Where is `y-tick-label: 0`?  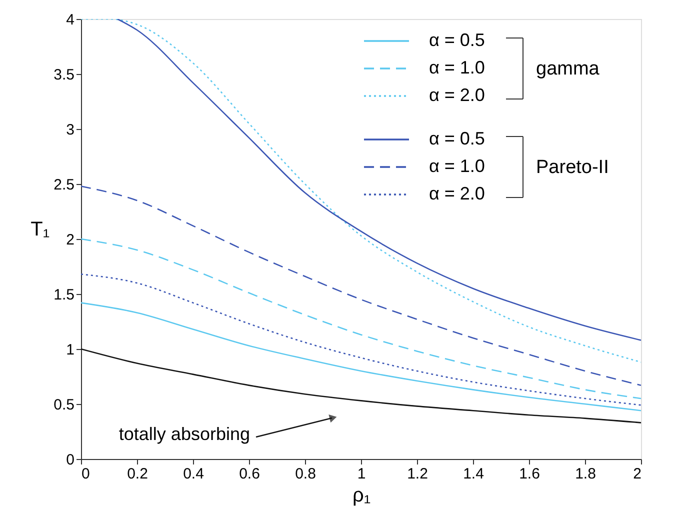
y-tick-label: 0 is located at coordinates (70, 460).